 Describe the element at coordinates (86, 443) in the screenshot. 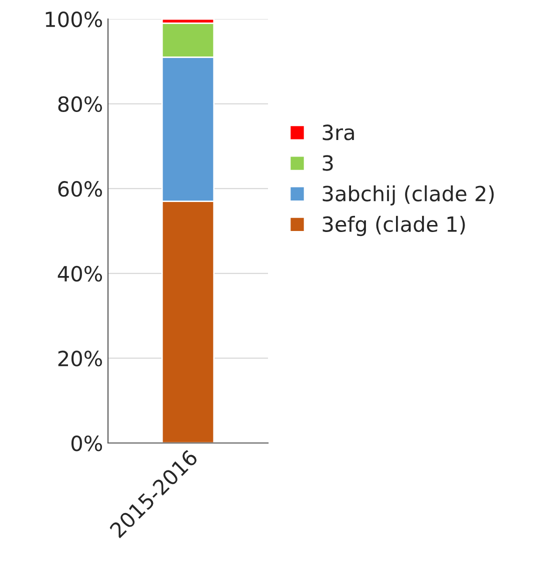

I see `y-tick-label: 0%` at that location.